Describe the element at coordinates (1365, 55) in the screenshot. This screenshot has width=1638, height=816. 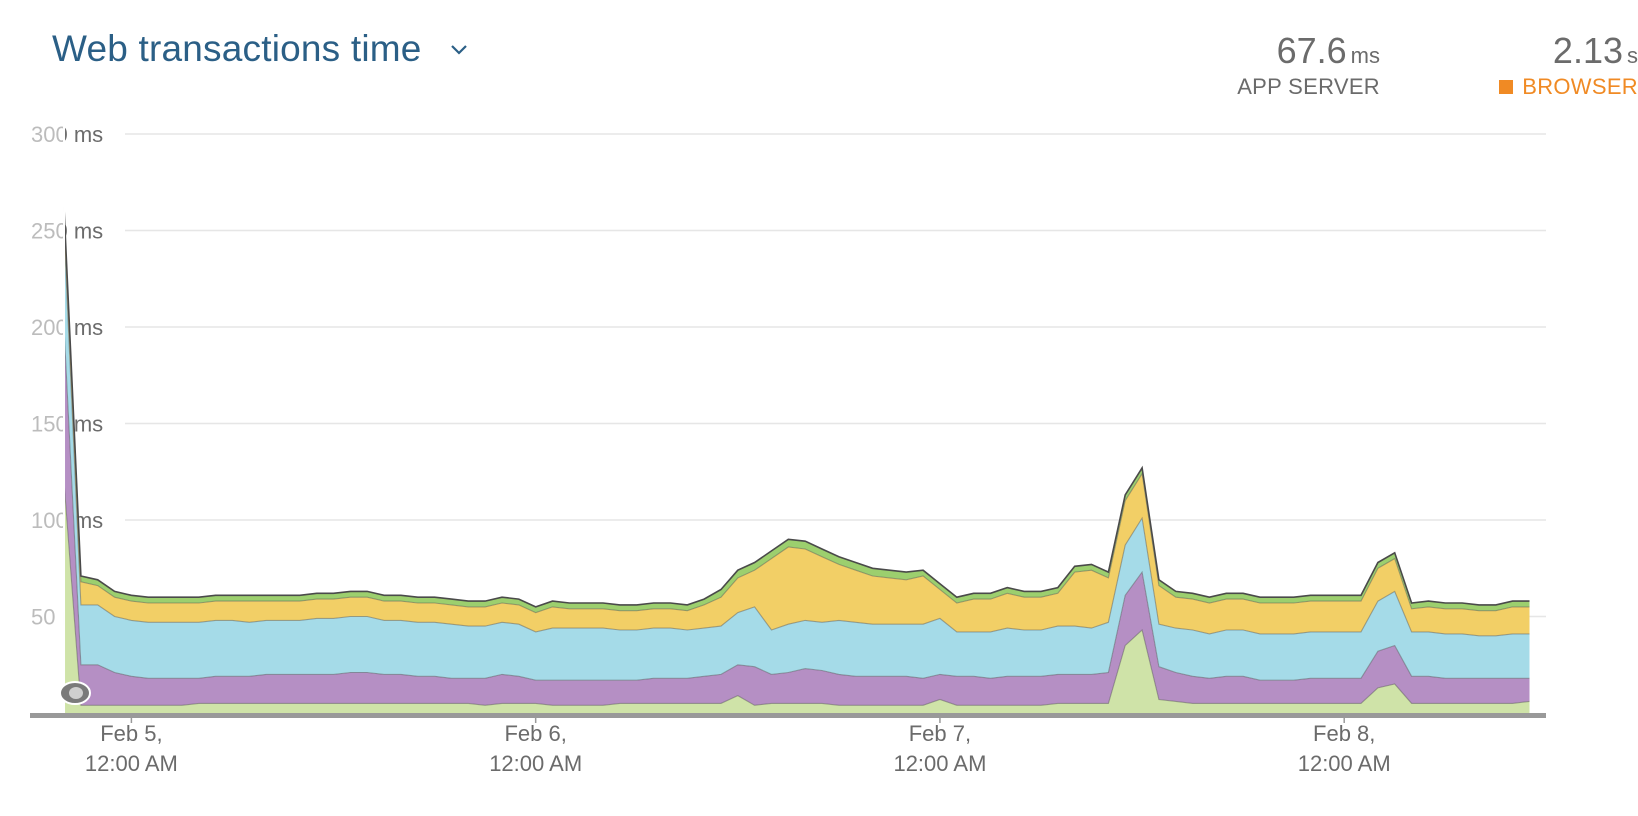
I see `app-server-unit: ms` at that location.